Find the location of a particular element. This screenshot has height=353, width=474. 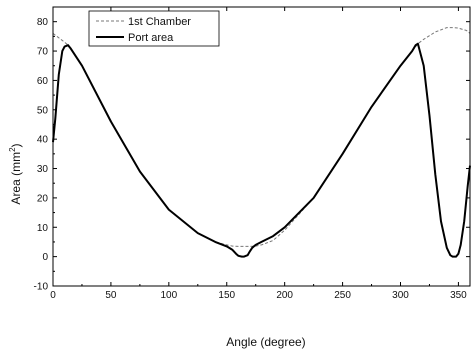

y-tick-label: 10 is located at coordinates (43, 228).